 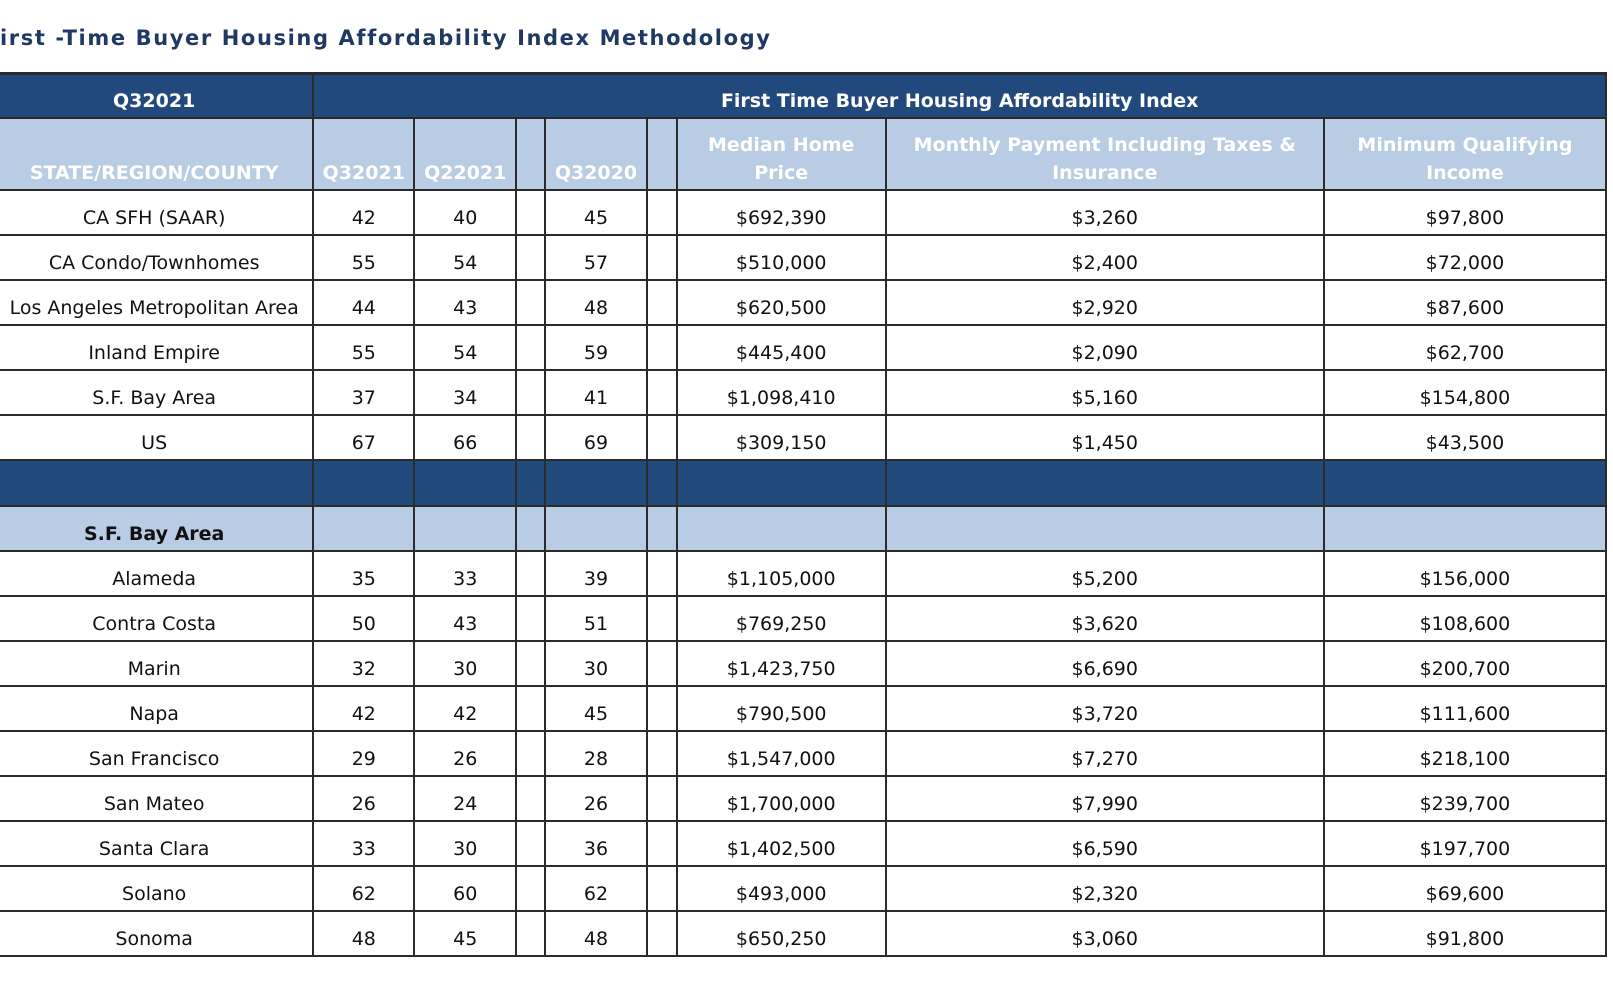 I want to click on table-cell: $7,990, so click(x=1104, y=798).